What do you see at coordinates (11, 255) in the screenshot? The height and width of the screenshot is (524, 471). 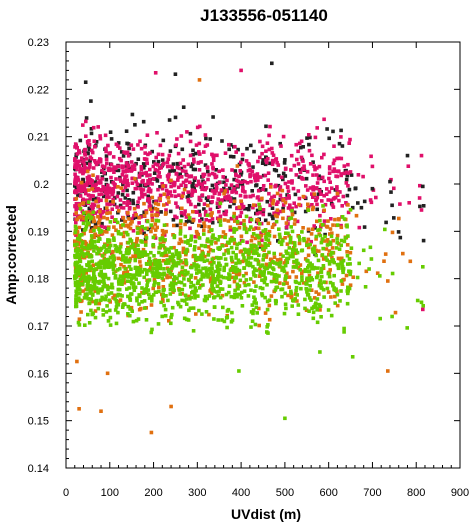 I see `y-axis-label: Amp:corrected` at bounding box center [11, 255].